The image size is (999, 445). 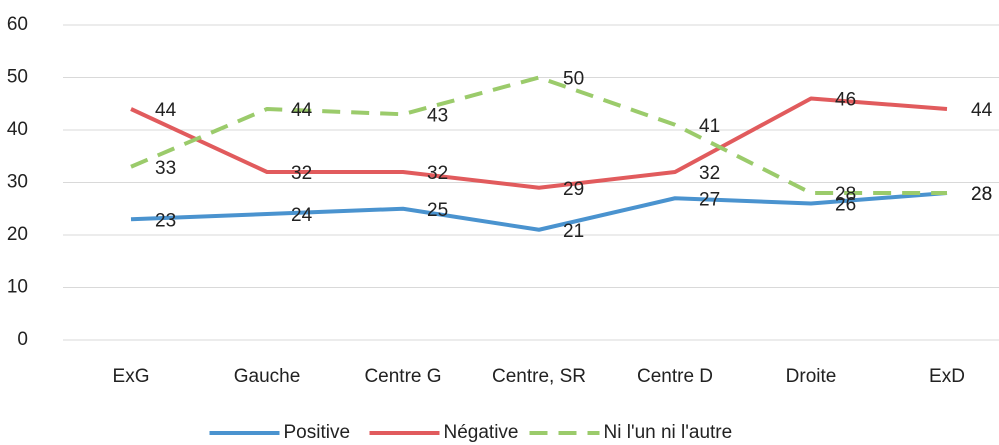 What do you see at coordinates (17, 24) in the screenshot?
I see `y-tick-label: 60` at bounding box center [17, 24].